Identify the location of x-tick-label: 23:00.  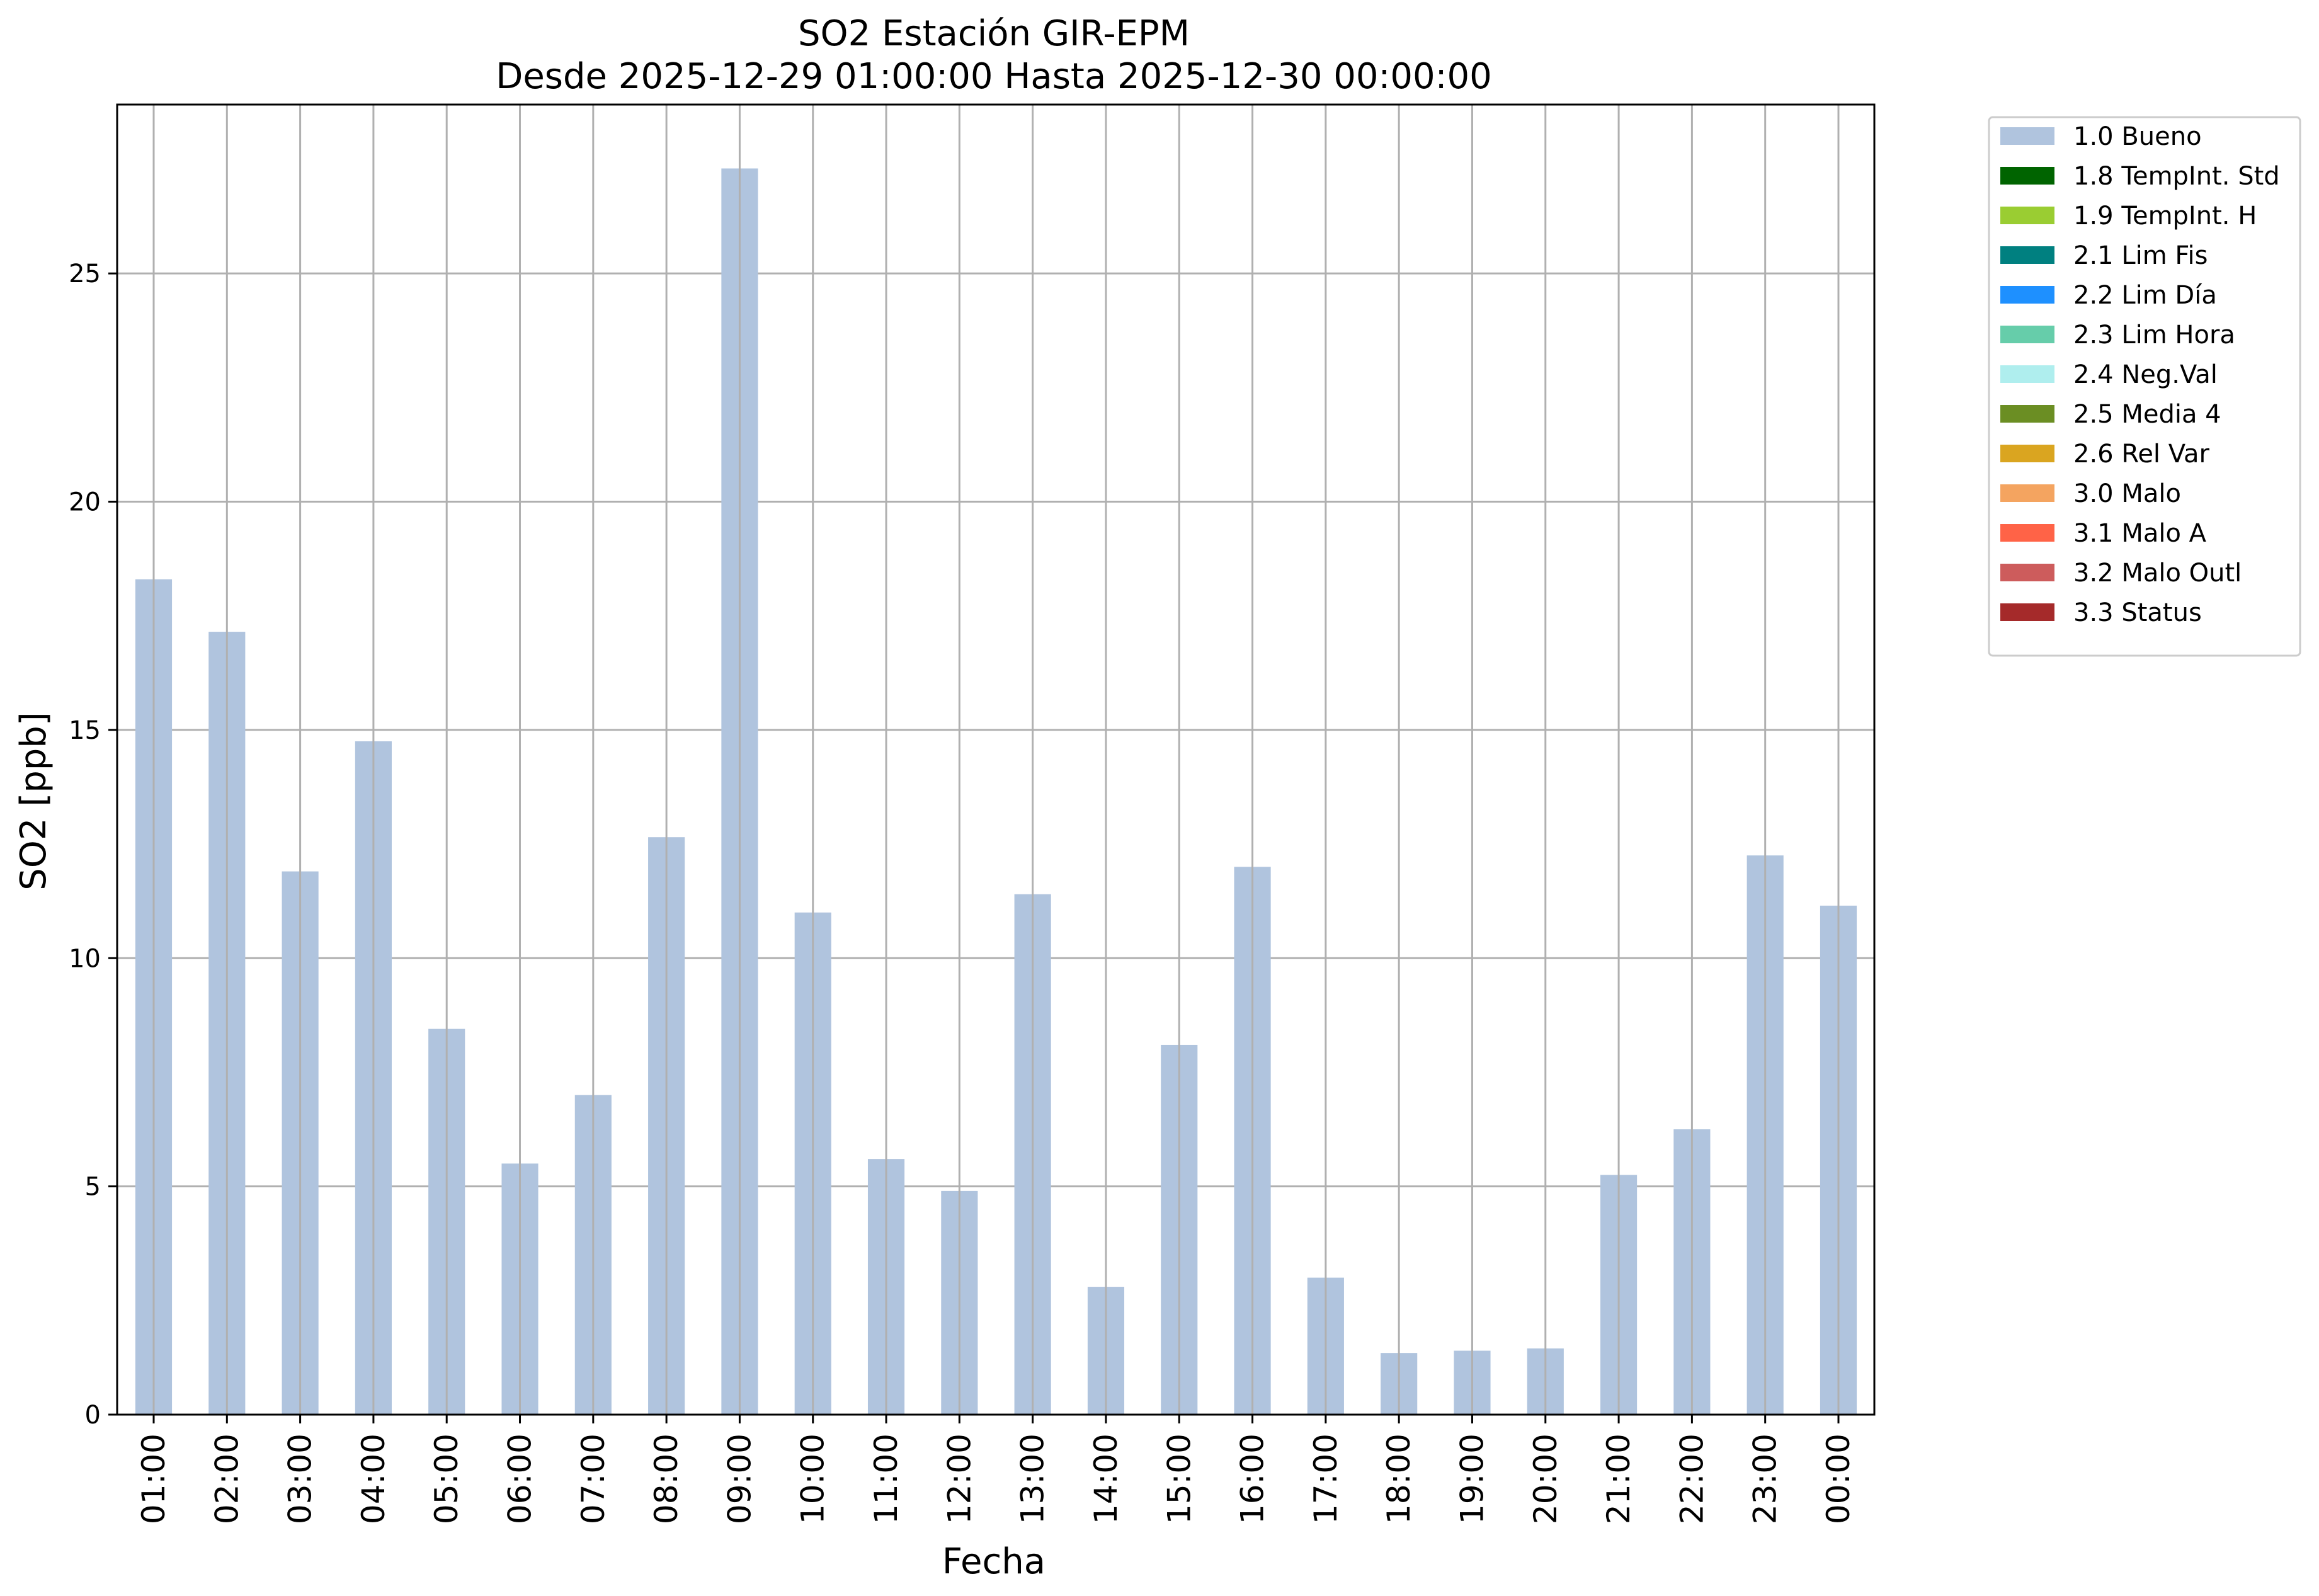
(1765, 1479).